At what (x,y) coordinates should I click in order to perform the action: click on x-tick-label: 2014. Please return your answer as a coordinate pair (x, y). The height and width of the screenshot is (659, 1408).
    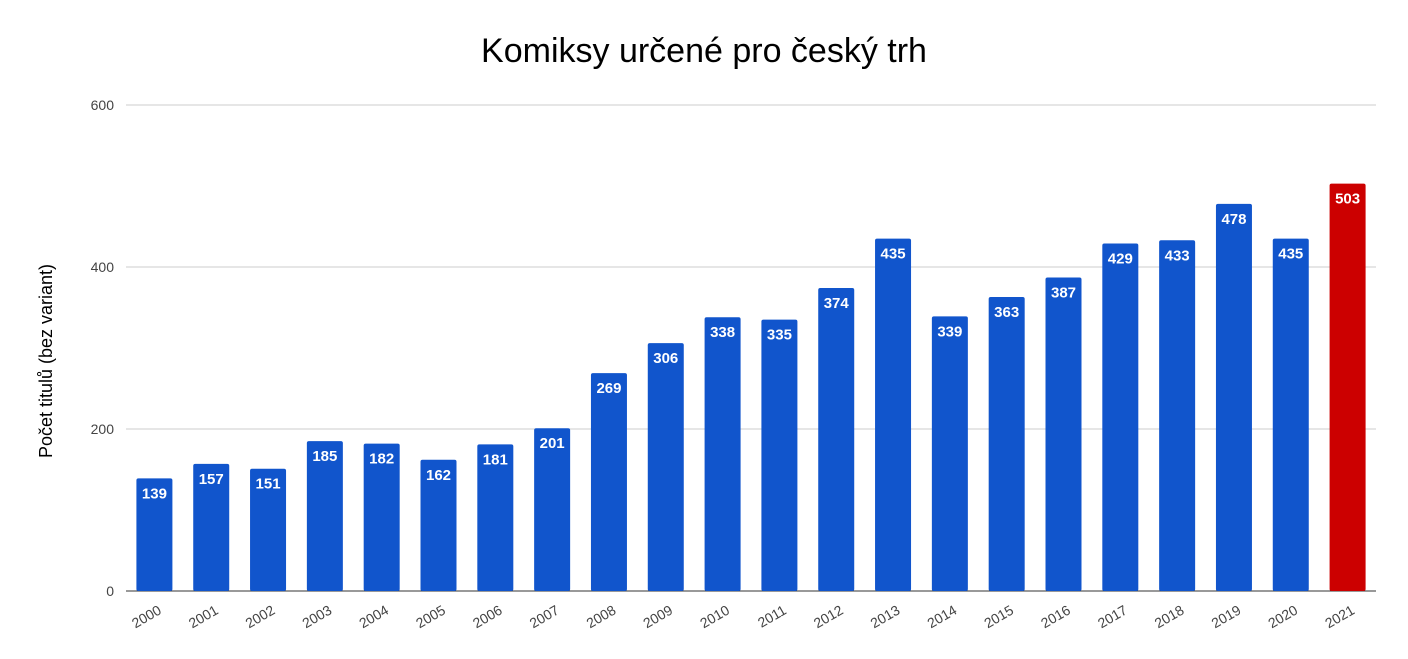
    Looking at the image, I should click on (941, 617).